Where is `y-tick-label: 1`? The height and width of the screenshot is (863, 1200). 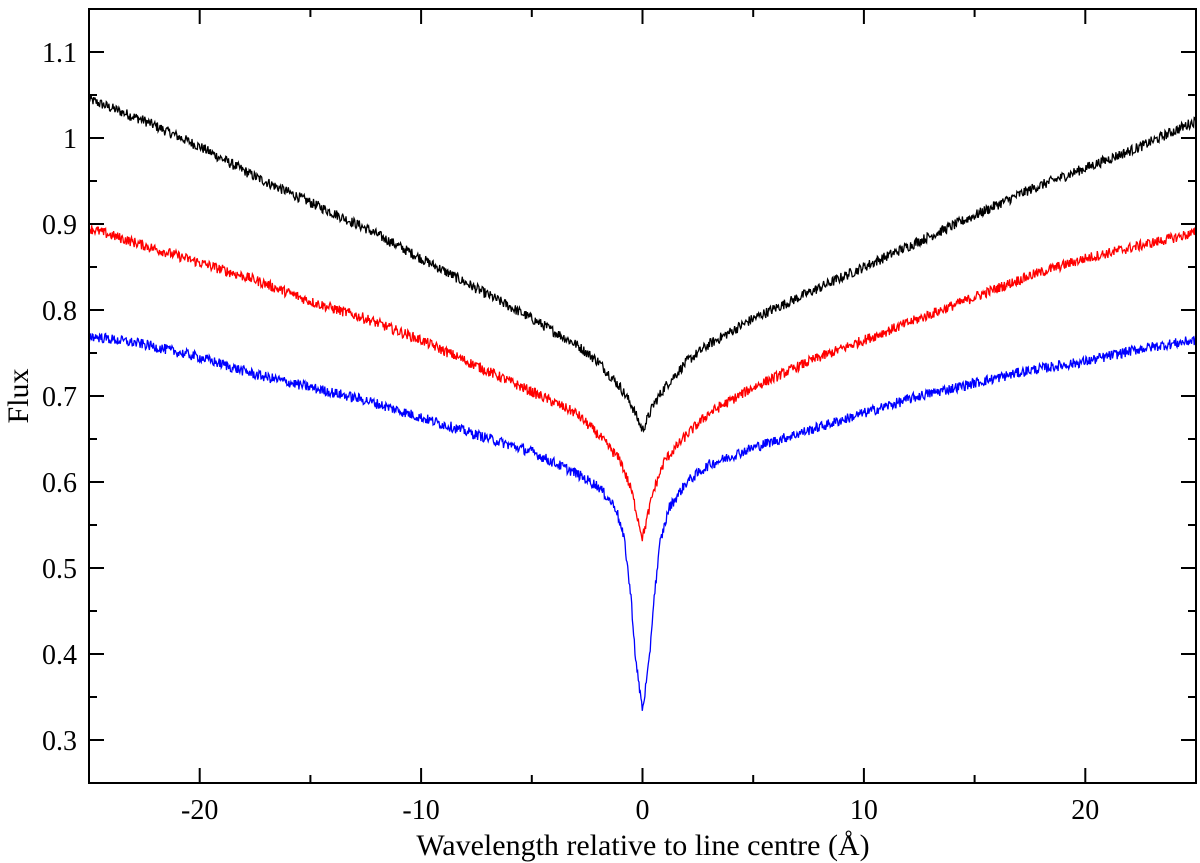 y-tick-label: 1 is located at coordinates (70, 139).